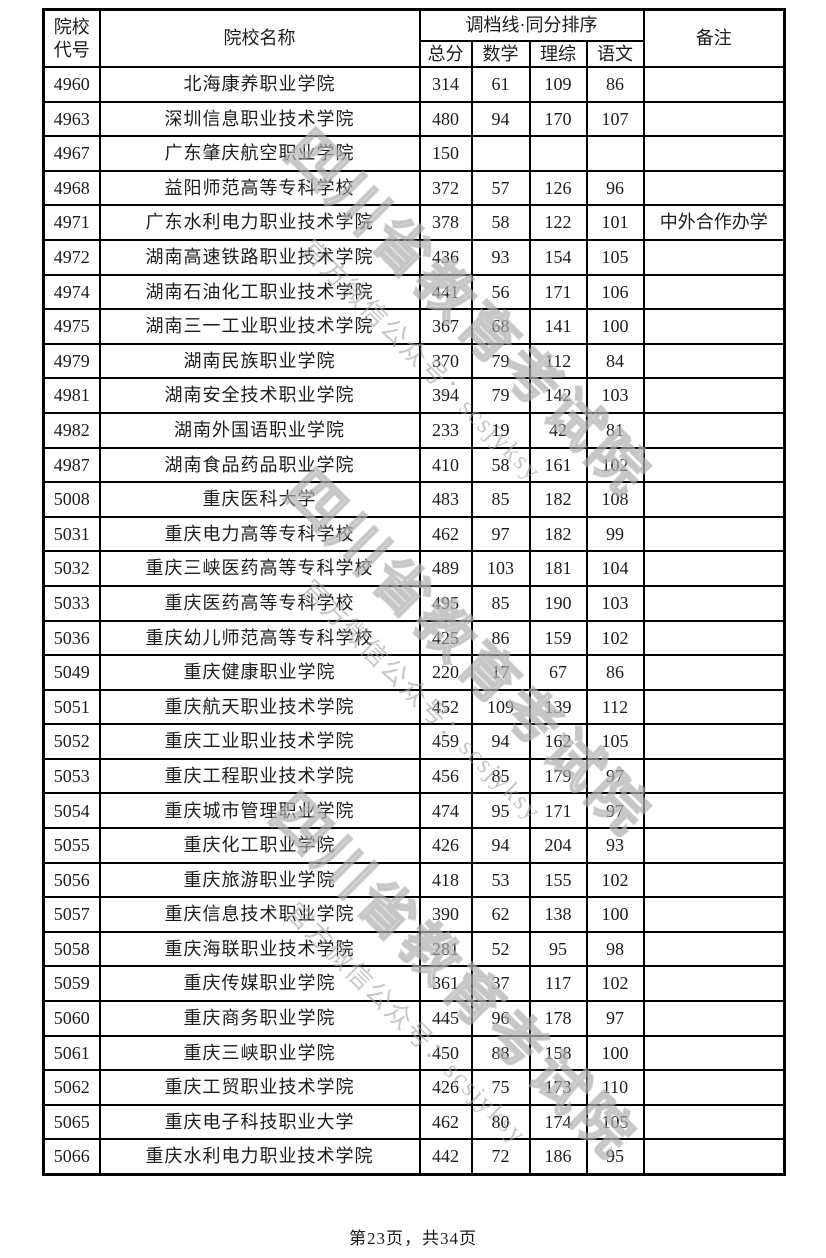 Image resolution: width=826 pixels, height=1258 pixels. What do you see at coordinates (558, 949) in the screenshot?
I see `science-score-cell: 95` at bounding box center [558, 949].